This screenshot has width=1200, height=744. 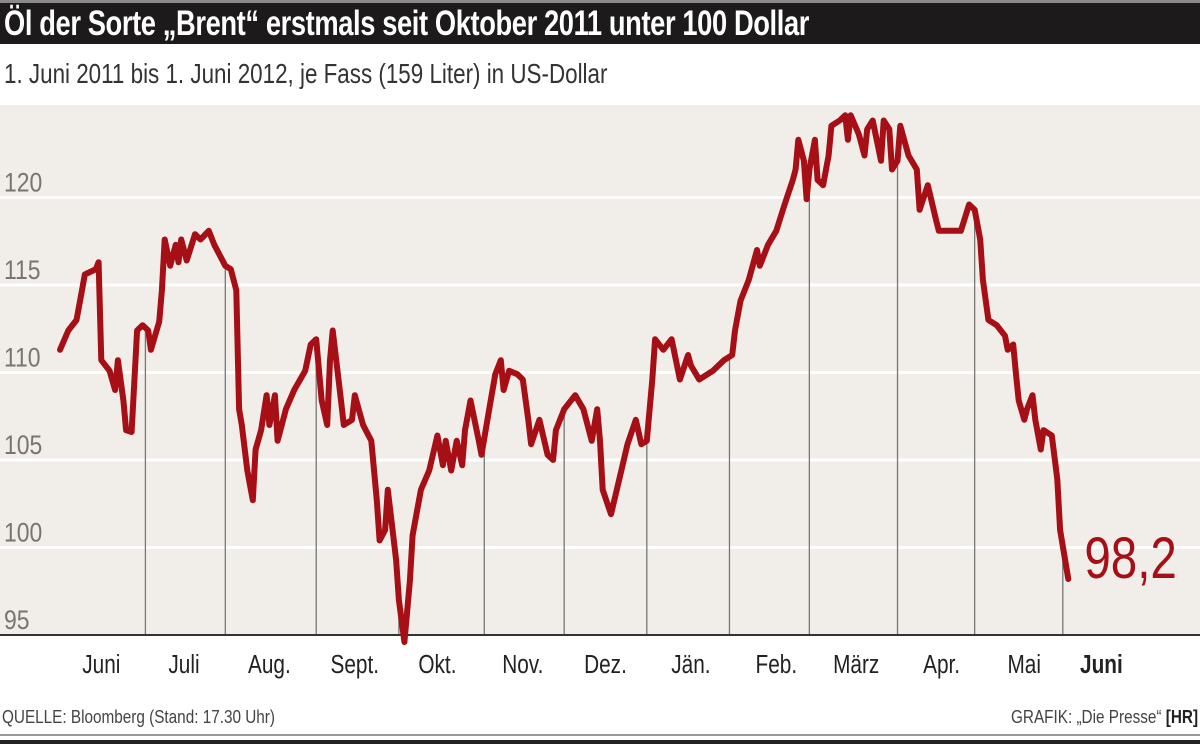 What do you see at coordinates (1024, 664) in the screenshot?
I see `x-tick-label: Mai` at bounding box center [1024, 664].